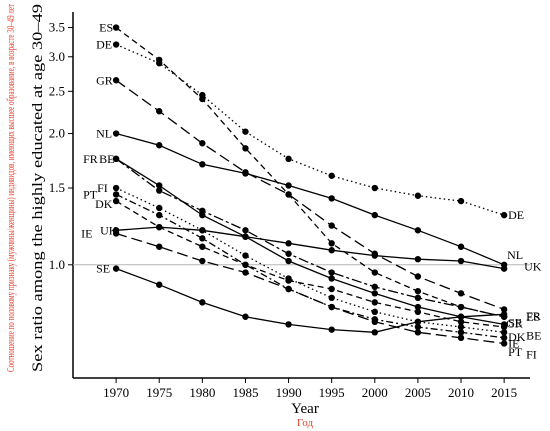  Describe the element at coordinates (375, 392) in the screenshot. I see `x-tick-label: 2000` at that location.